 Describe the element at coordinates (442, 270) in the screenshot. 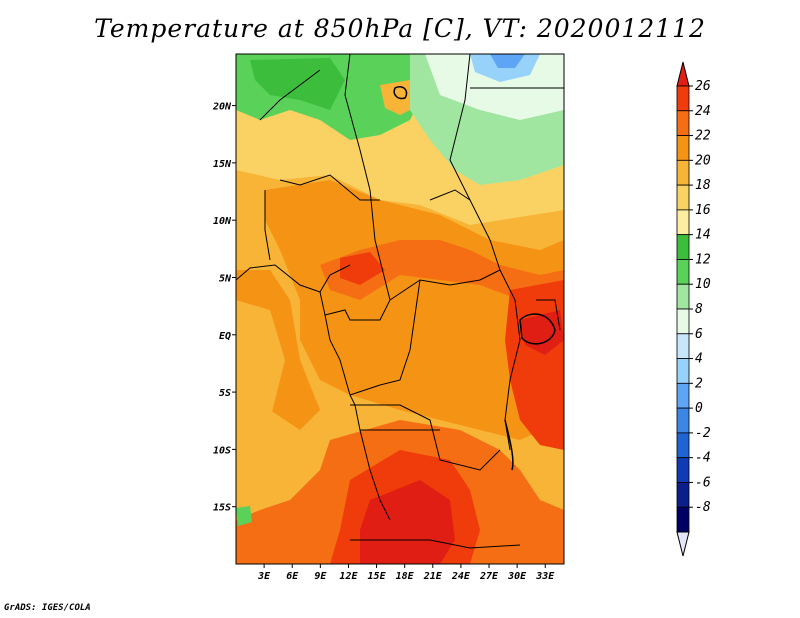

I see `field-red-band` at that location.